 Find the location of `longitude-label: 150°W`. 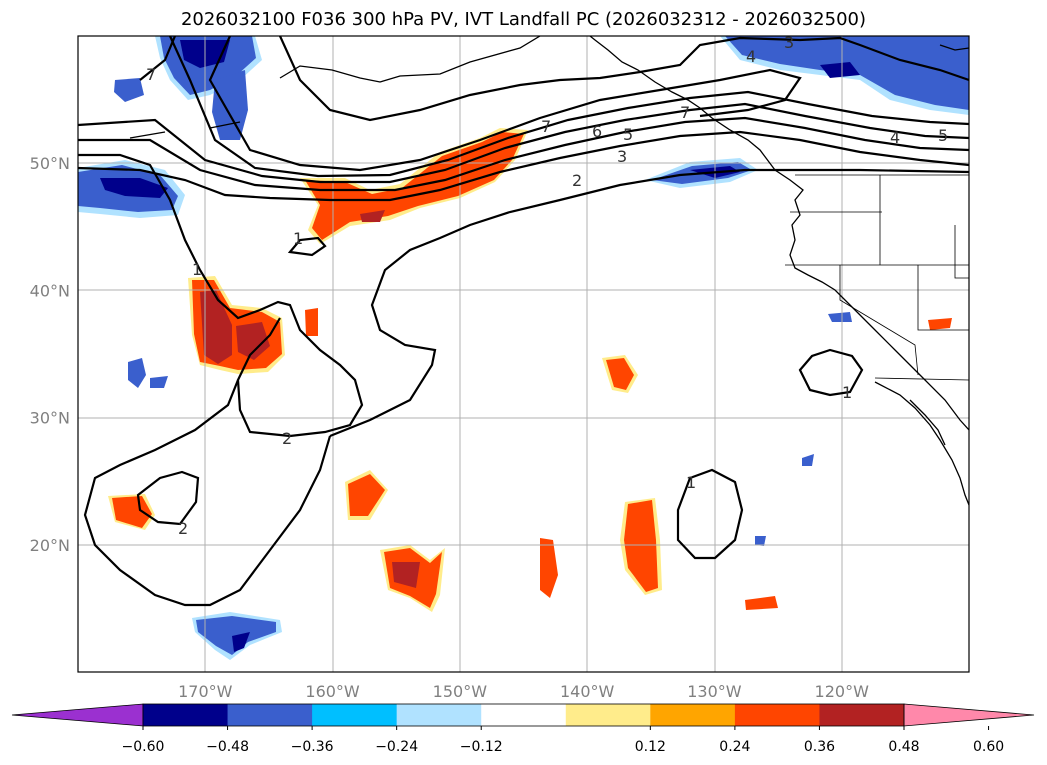

longitude-label: 150°W is located at coordinates (460, 691).